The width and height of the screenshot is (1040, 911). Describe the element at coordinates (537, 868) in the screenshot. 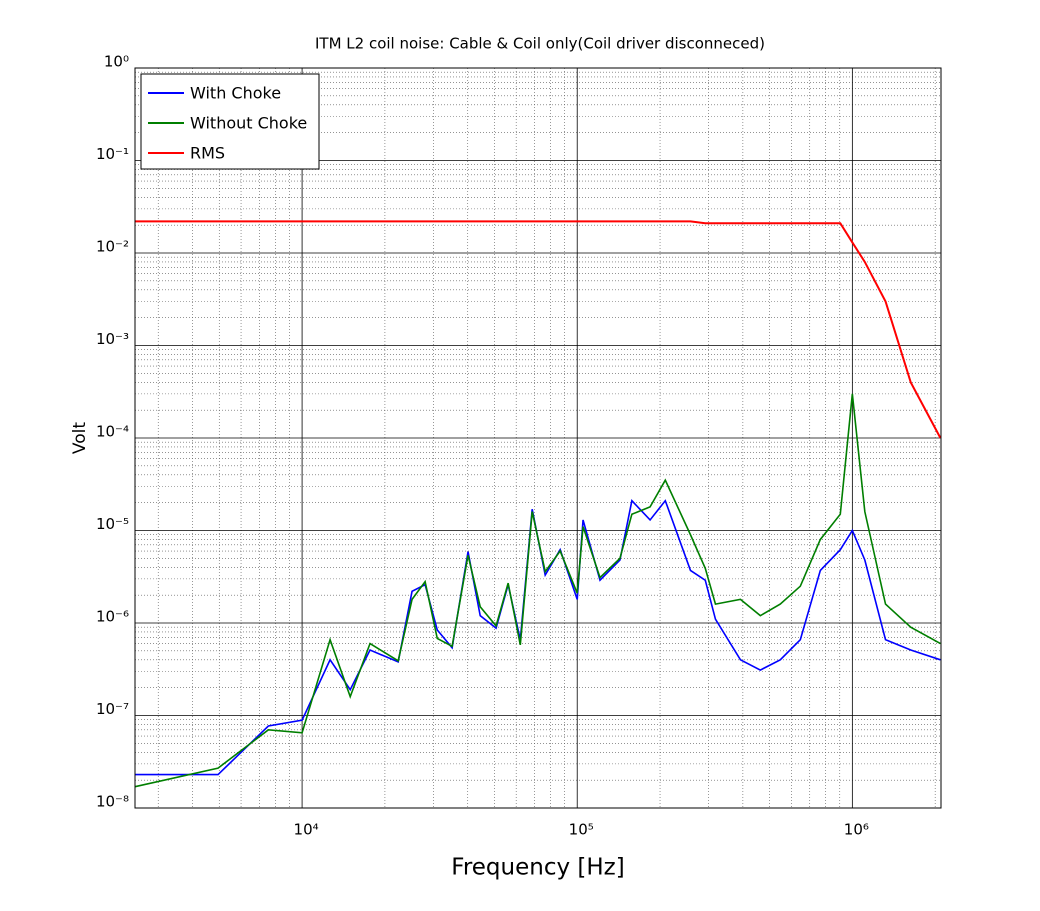

I see `x-axis-label: Frequency [Hz]` at that location.